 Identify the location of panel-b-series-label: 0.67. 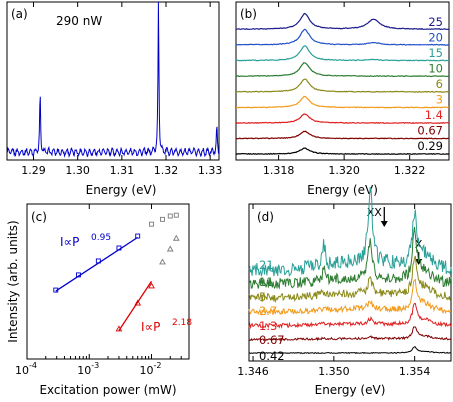
(430, 131).